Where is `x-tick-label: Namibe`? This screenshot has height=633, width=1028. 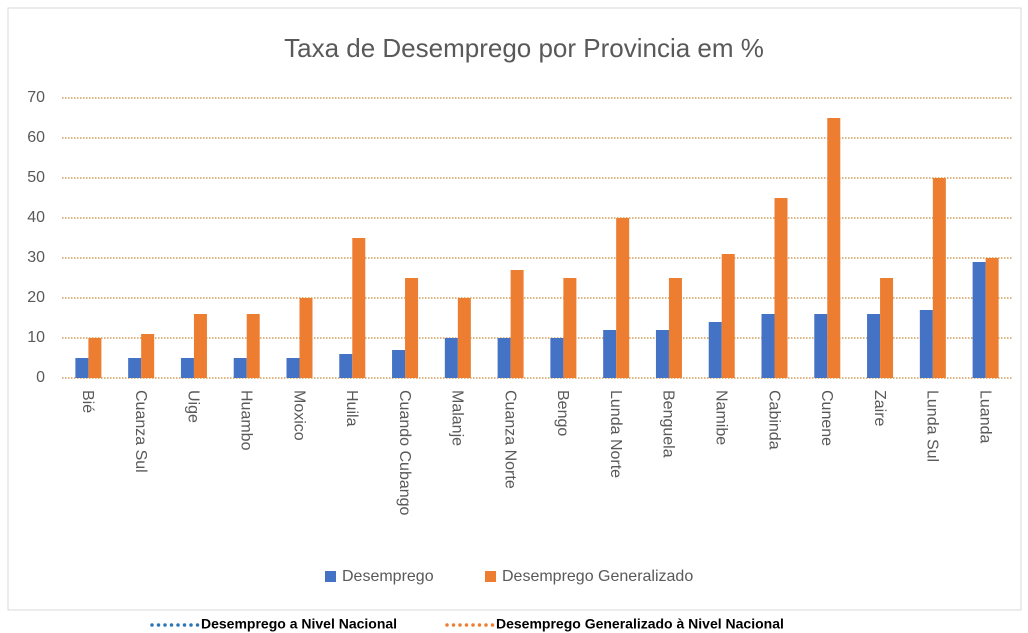 x-tick-label: Namibe is located at coordinates (720, 417).